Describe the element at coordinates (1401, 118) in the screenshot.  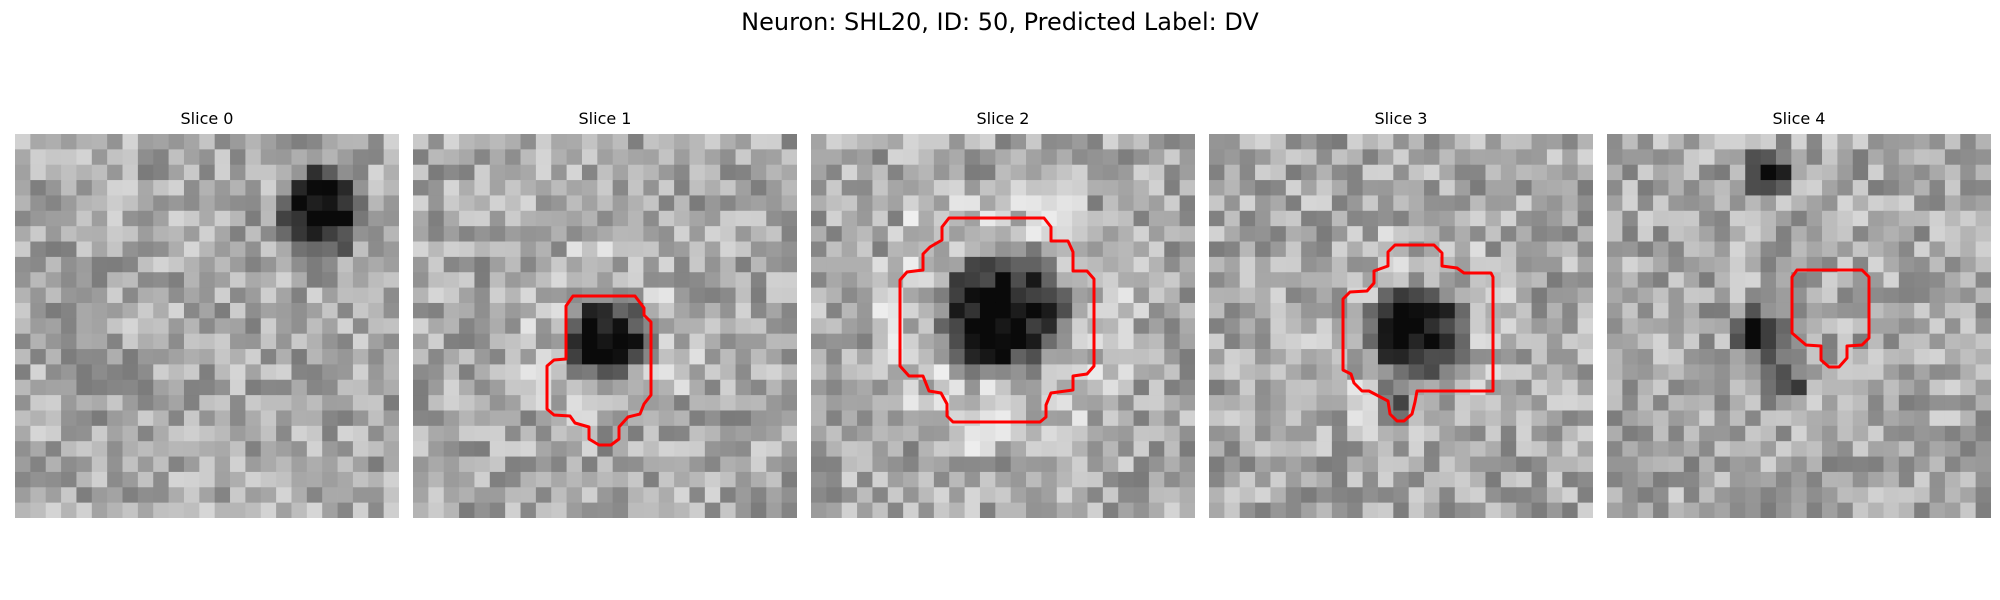
I see `slice-title-3: Slice 3` at that location.